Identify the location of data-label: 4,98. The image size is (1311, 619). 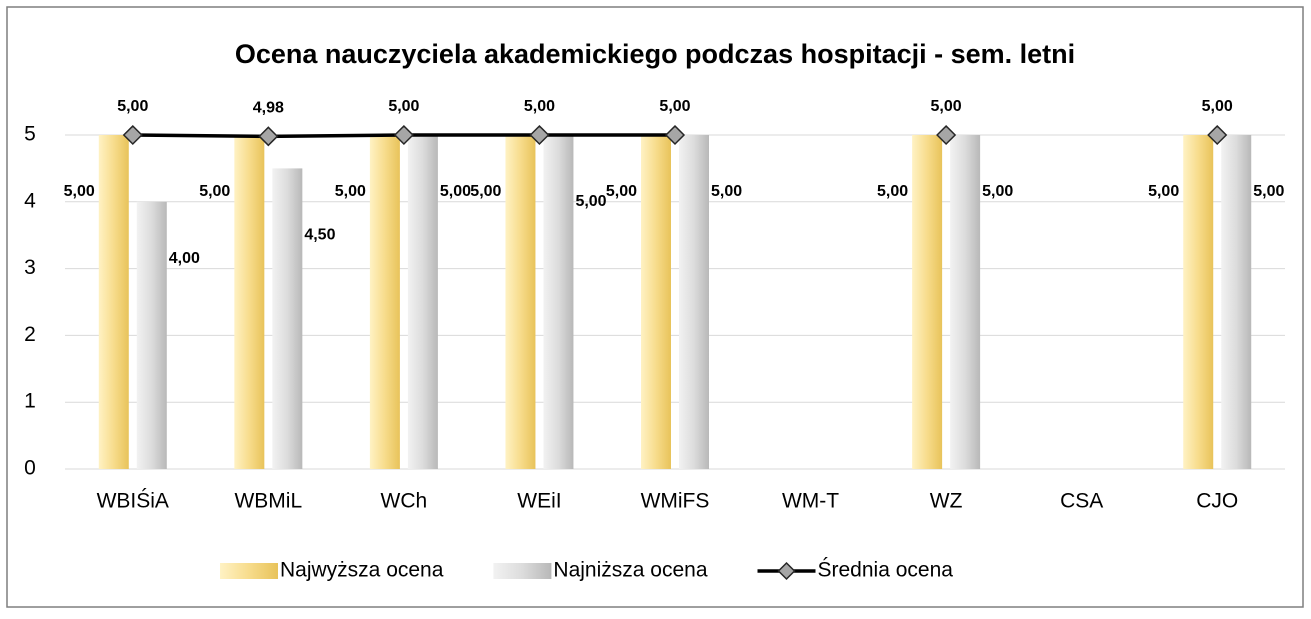
(268, 108).